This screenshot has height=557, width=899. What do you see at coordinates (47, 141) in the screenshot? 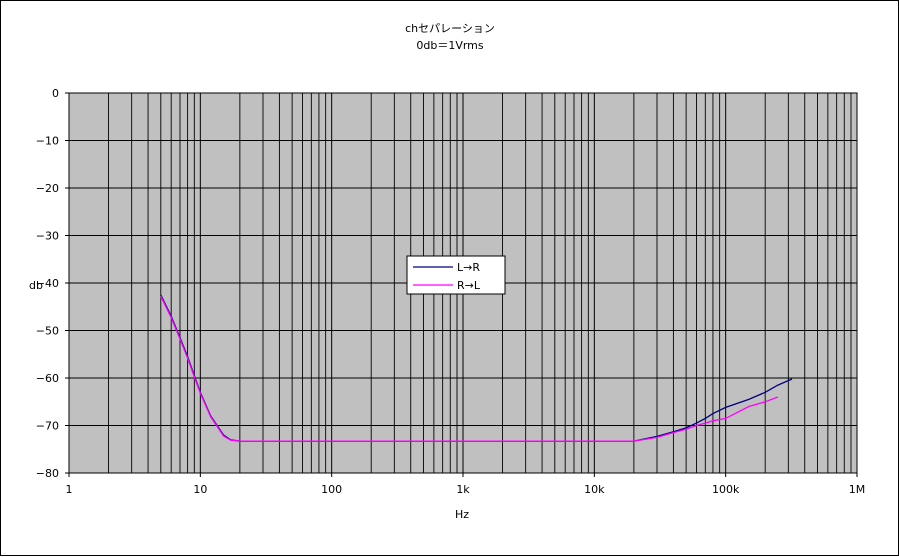
I see `y-tick-label: −10` at bounding box center [47, 141].